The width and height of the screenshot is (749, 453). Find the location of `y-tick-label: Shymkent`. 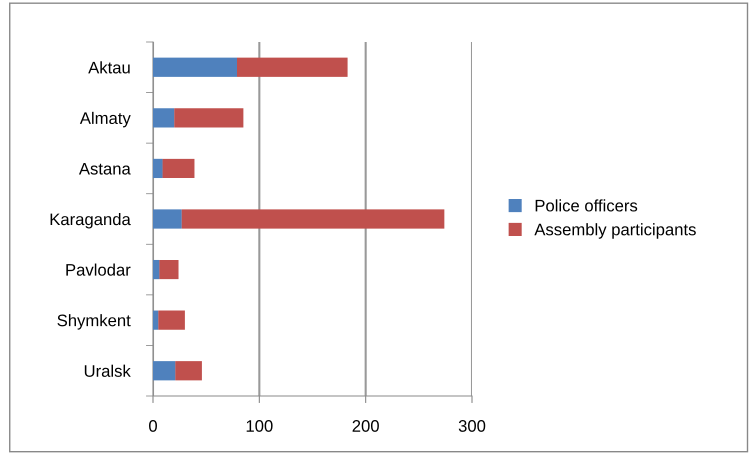

y-tick-label: Shymkent is located at coordinates (94, 322).